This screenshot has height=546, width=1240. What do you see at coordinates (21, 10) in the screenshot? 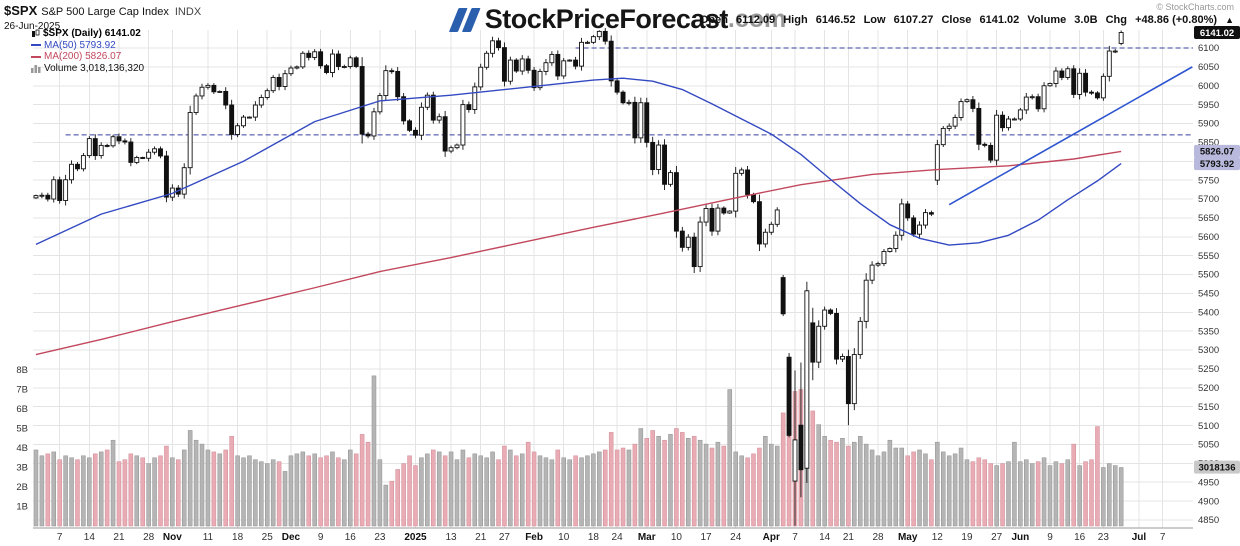
I see `symbol: $SPX` at bounding box center [21, 10].